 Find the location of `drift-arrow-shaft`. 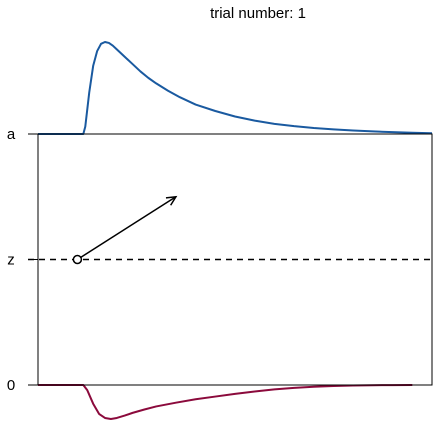

drift-arrow-shaft is located at coordinates (126, 228).